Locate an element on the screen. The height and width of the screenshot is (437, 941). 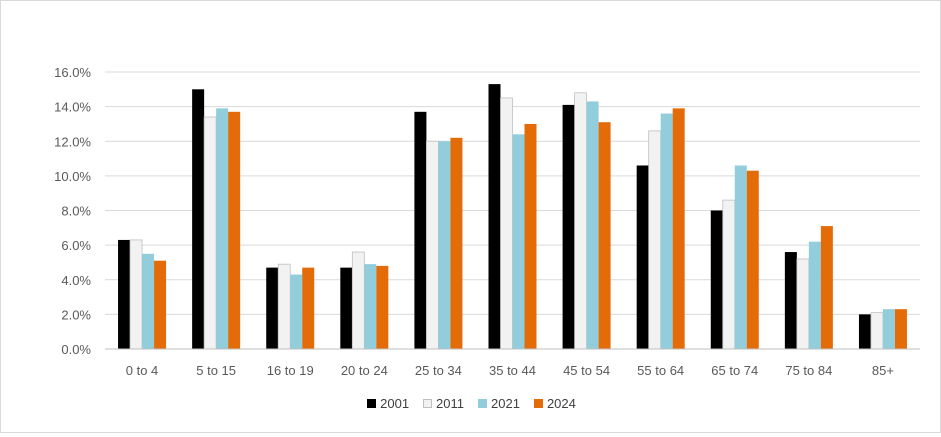
y-tick-label: 12.0% is located at coordinates (72, 141).